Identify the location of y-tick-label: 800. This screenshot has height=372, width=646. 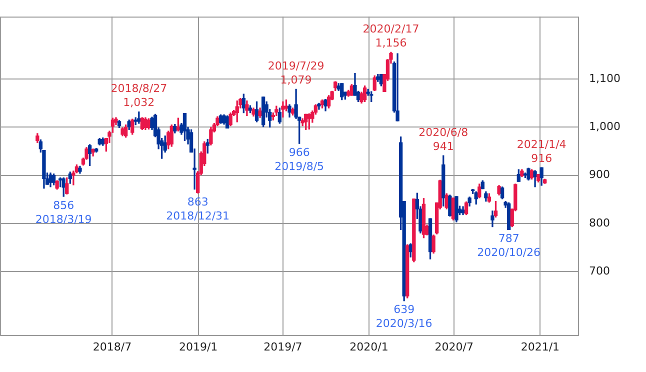
(599, 223).